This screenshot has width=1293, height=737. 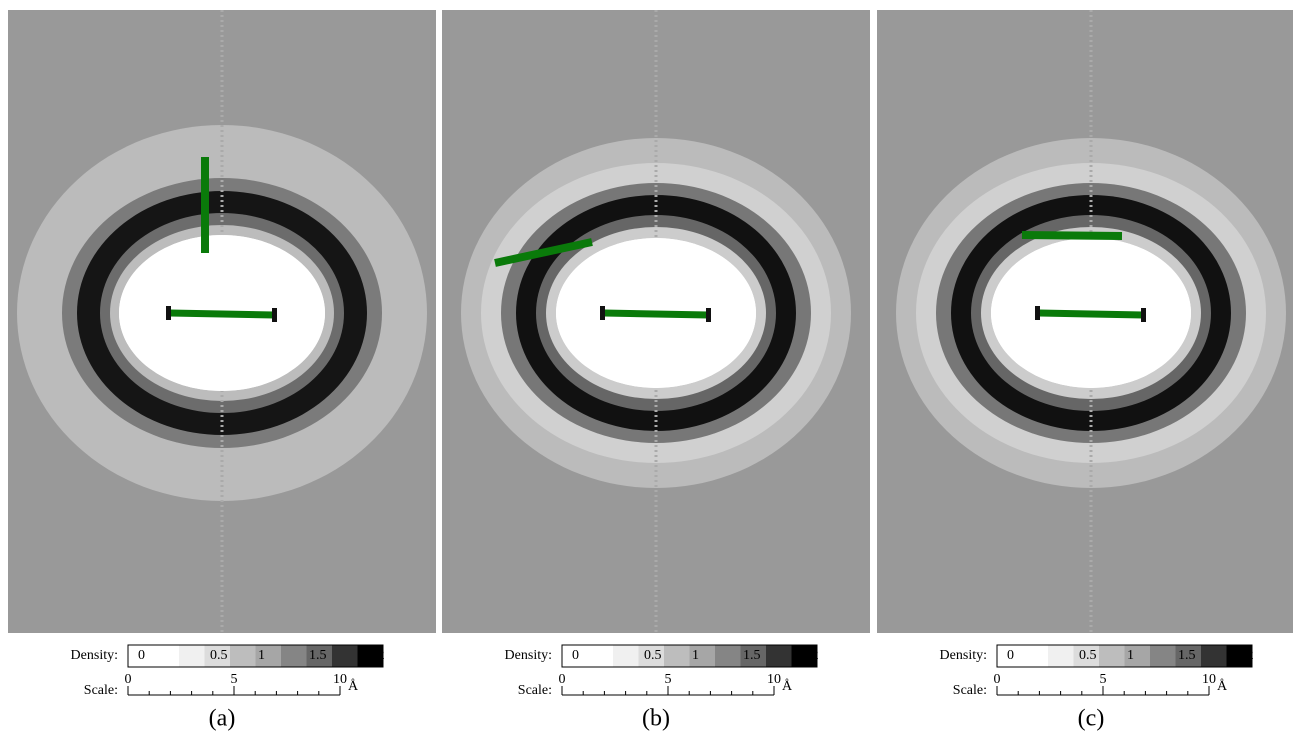 What do you see at coordinates (1091, 719) in the screenshot?
I see `panel-label: (c)` at bounding box center [1091, 719].